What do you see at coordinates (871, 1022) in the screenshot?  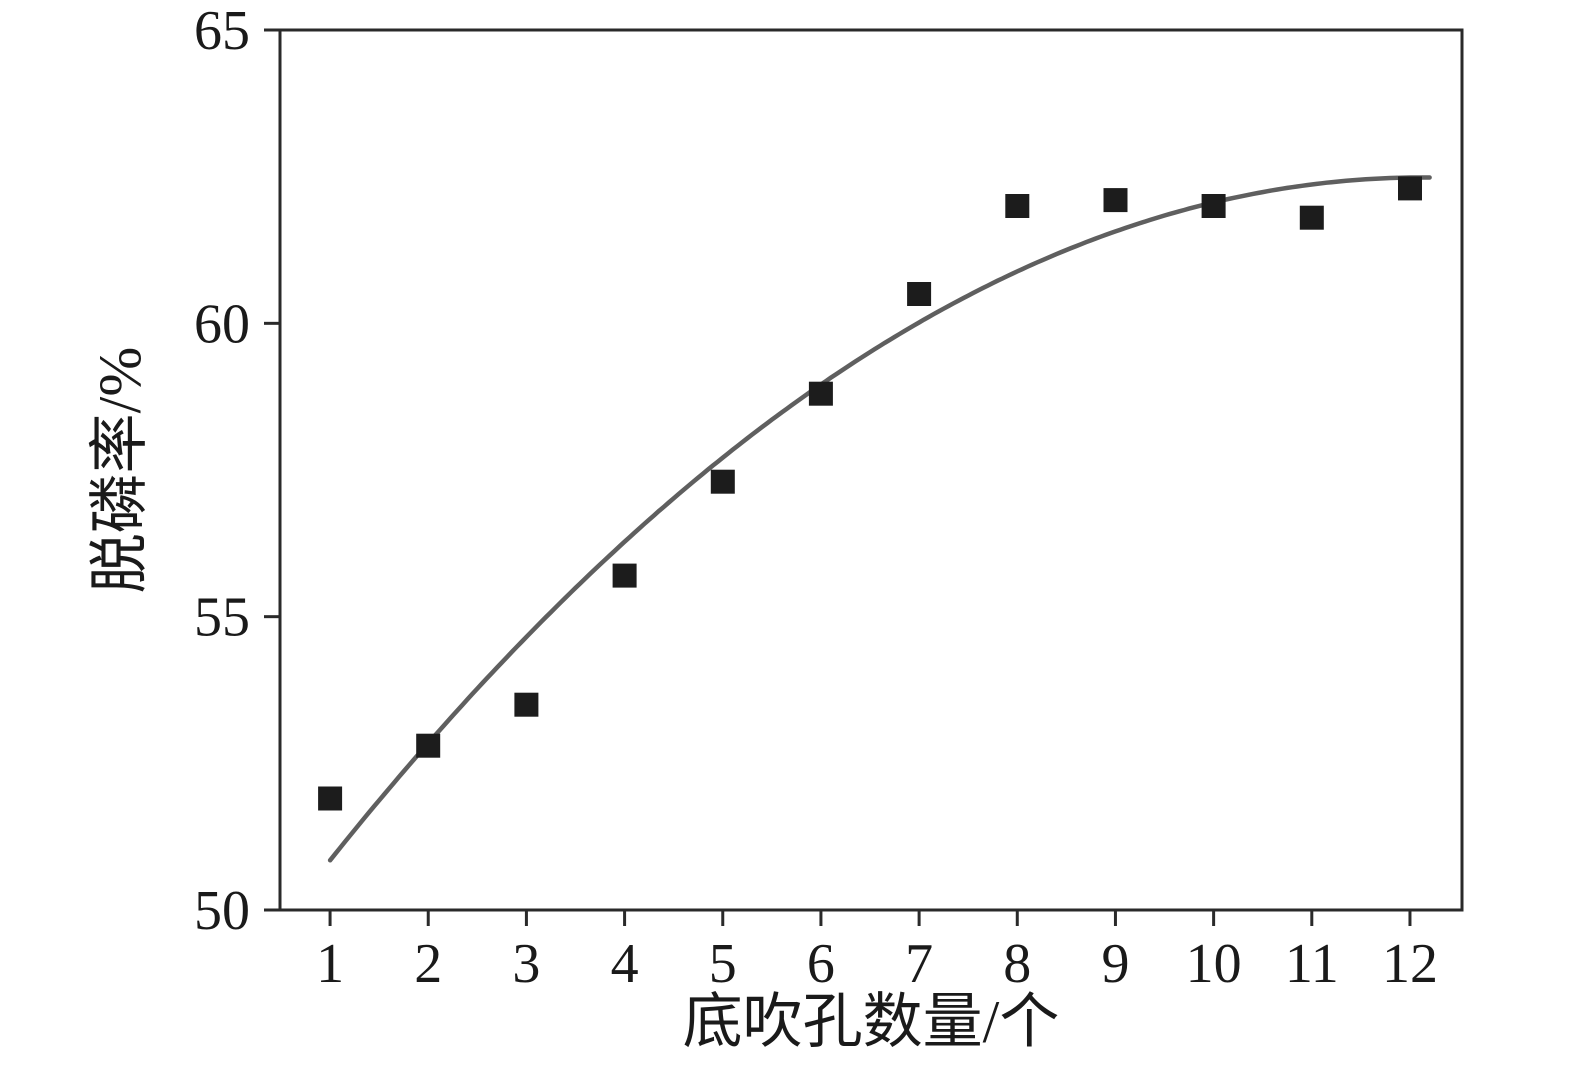 I see `x-axis-label: 底吹孔数量/个` at bounding box center [871, 1022].